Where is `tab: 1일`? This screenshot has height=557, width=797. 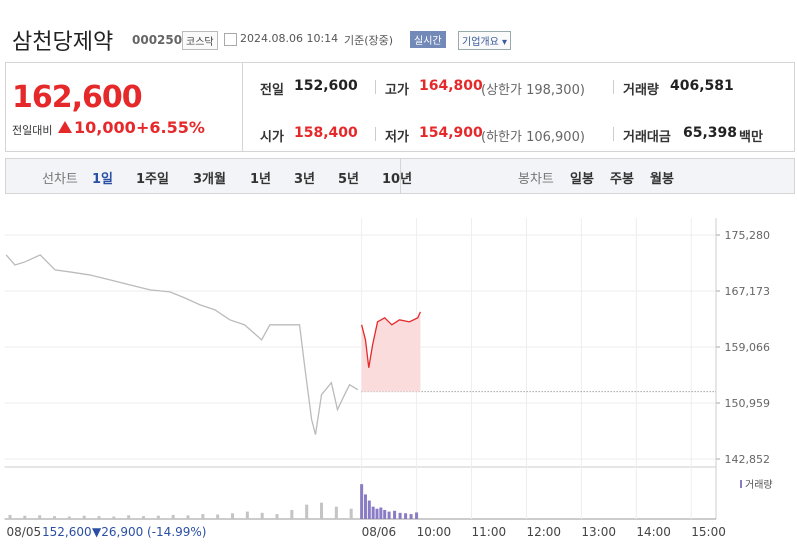
tab: 1일 is located at coordinates (103, 179).